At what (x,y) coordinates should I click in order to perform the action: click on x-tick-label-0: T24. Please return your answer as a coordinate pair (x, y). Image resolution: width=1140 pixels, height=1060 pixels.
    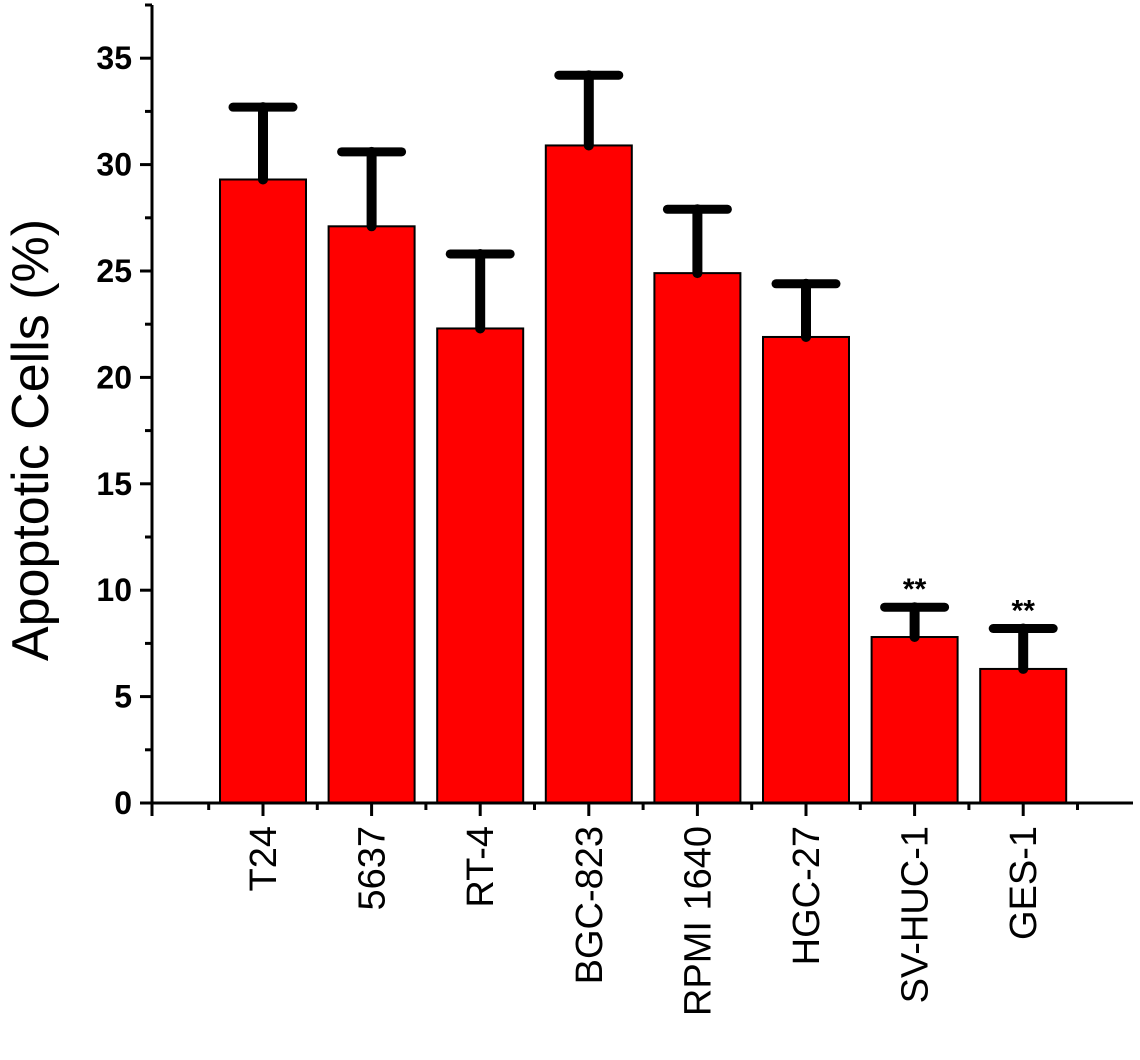
    Looking at the image, I should click on (264, 858).